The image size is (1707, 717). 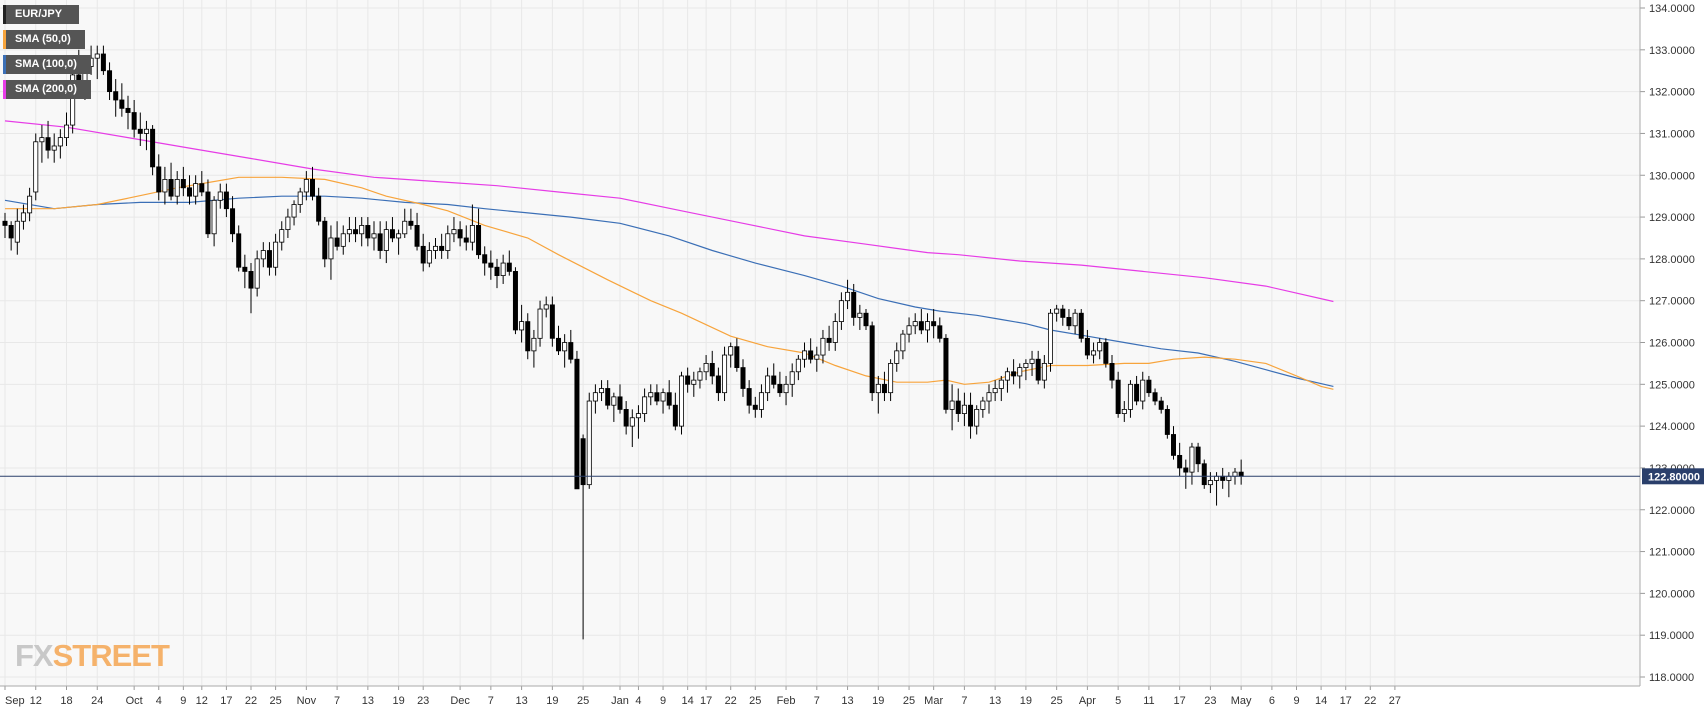 I want to click on x-tick-label: 7, so click(x=491, y=701).